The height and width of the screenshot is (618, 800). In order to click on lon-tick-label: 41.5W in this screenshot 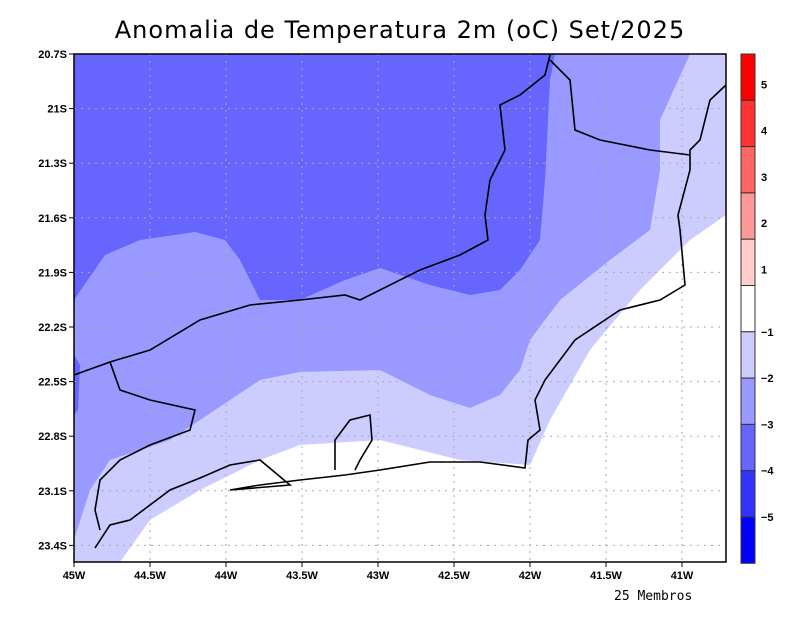, I will do `click(606, 576)`.